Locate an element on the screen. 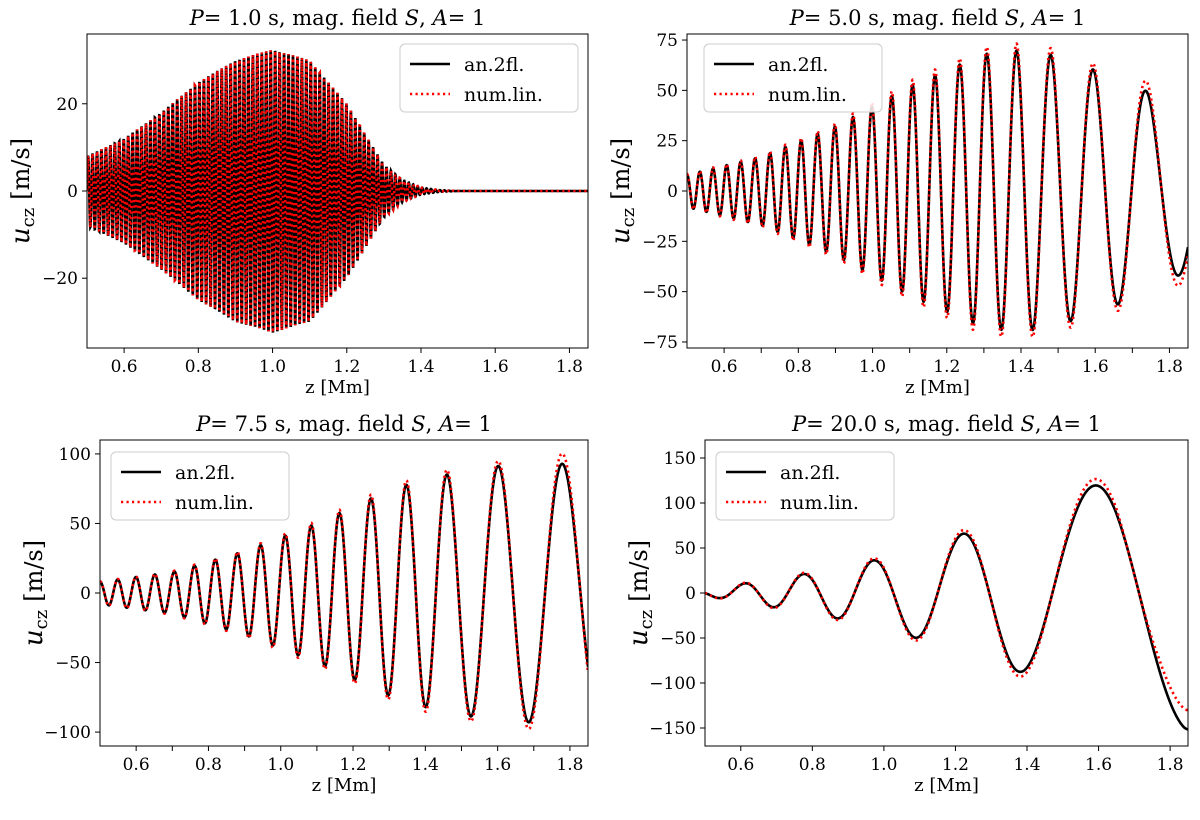 The image size is (1200, 820). series-line-an2fl is located at coordinates (946, 607).